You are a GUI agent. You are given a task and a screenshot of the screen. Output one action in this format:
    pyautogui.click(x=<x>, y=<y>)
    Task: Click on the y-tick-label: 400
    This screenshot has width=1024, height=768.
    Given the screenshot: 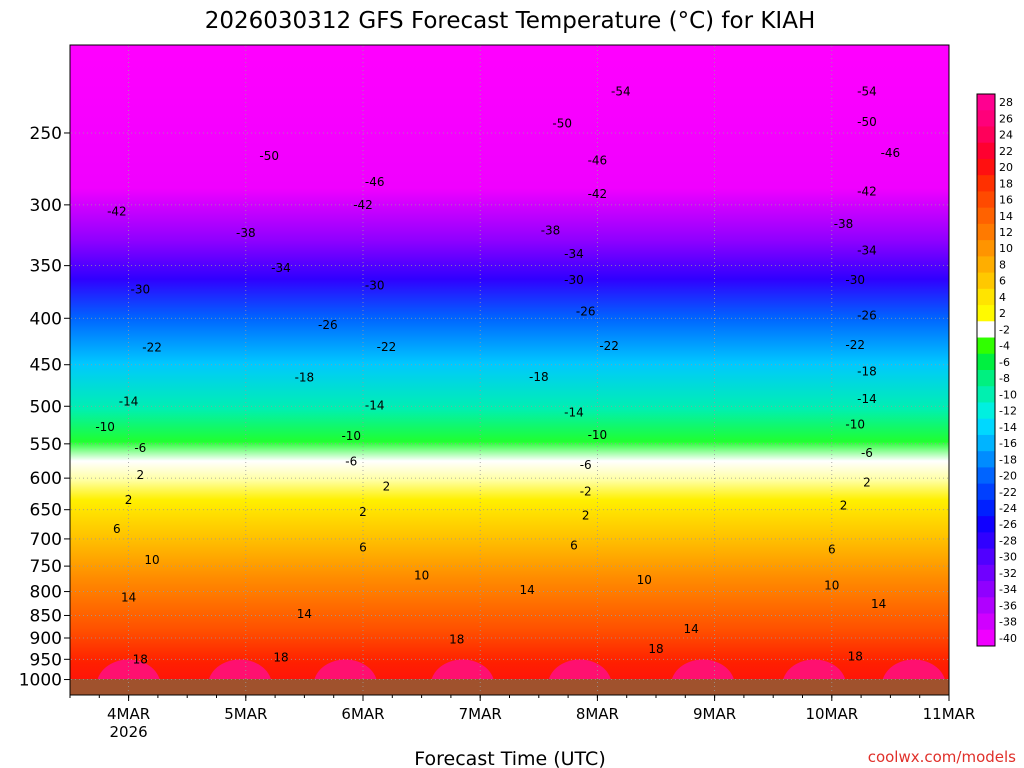 What is the action you would take?
    pyautogui.click(x=46, y=319)
    